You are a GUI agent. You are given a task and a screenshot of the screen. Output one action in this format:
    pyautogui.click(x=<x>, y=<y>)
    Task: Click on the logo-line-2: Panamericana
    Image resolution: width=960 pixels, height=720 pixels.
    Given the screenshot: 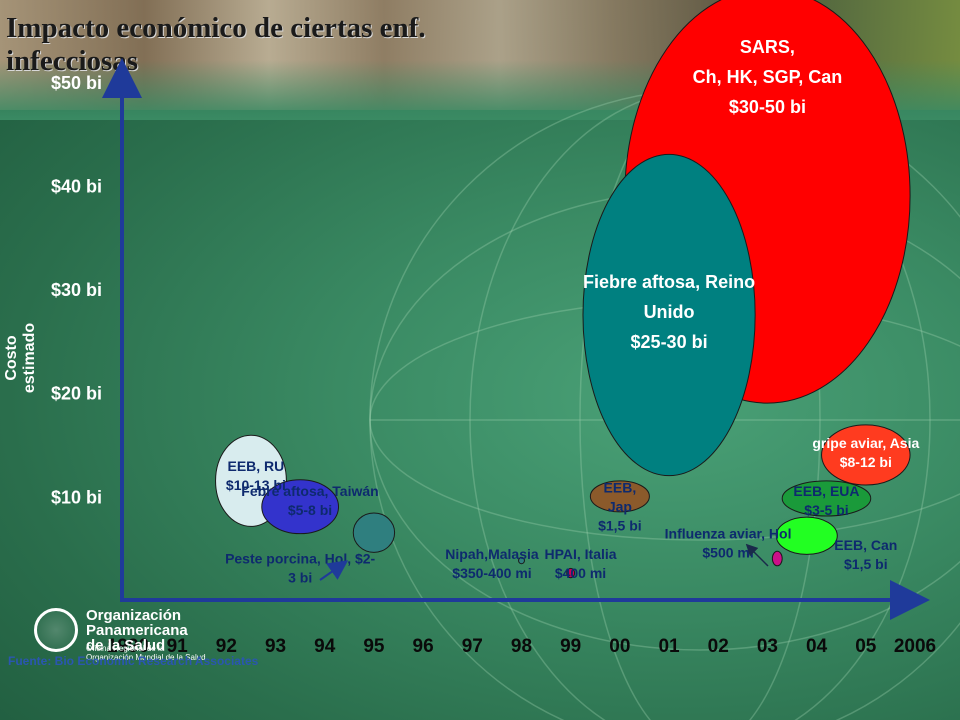 What is the action you would take?
    pyautogui.click(x=137, y=630)
    